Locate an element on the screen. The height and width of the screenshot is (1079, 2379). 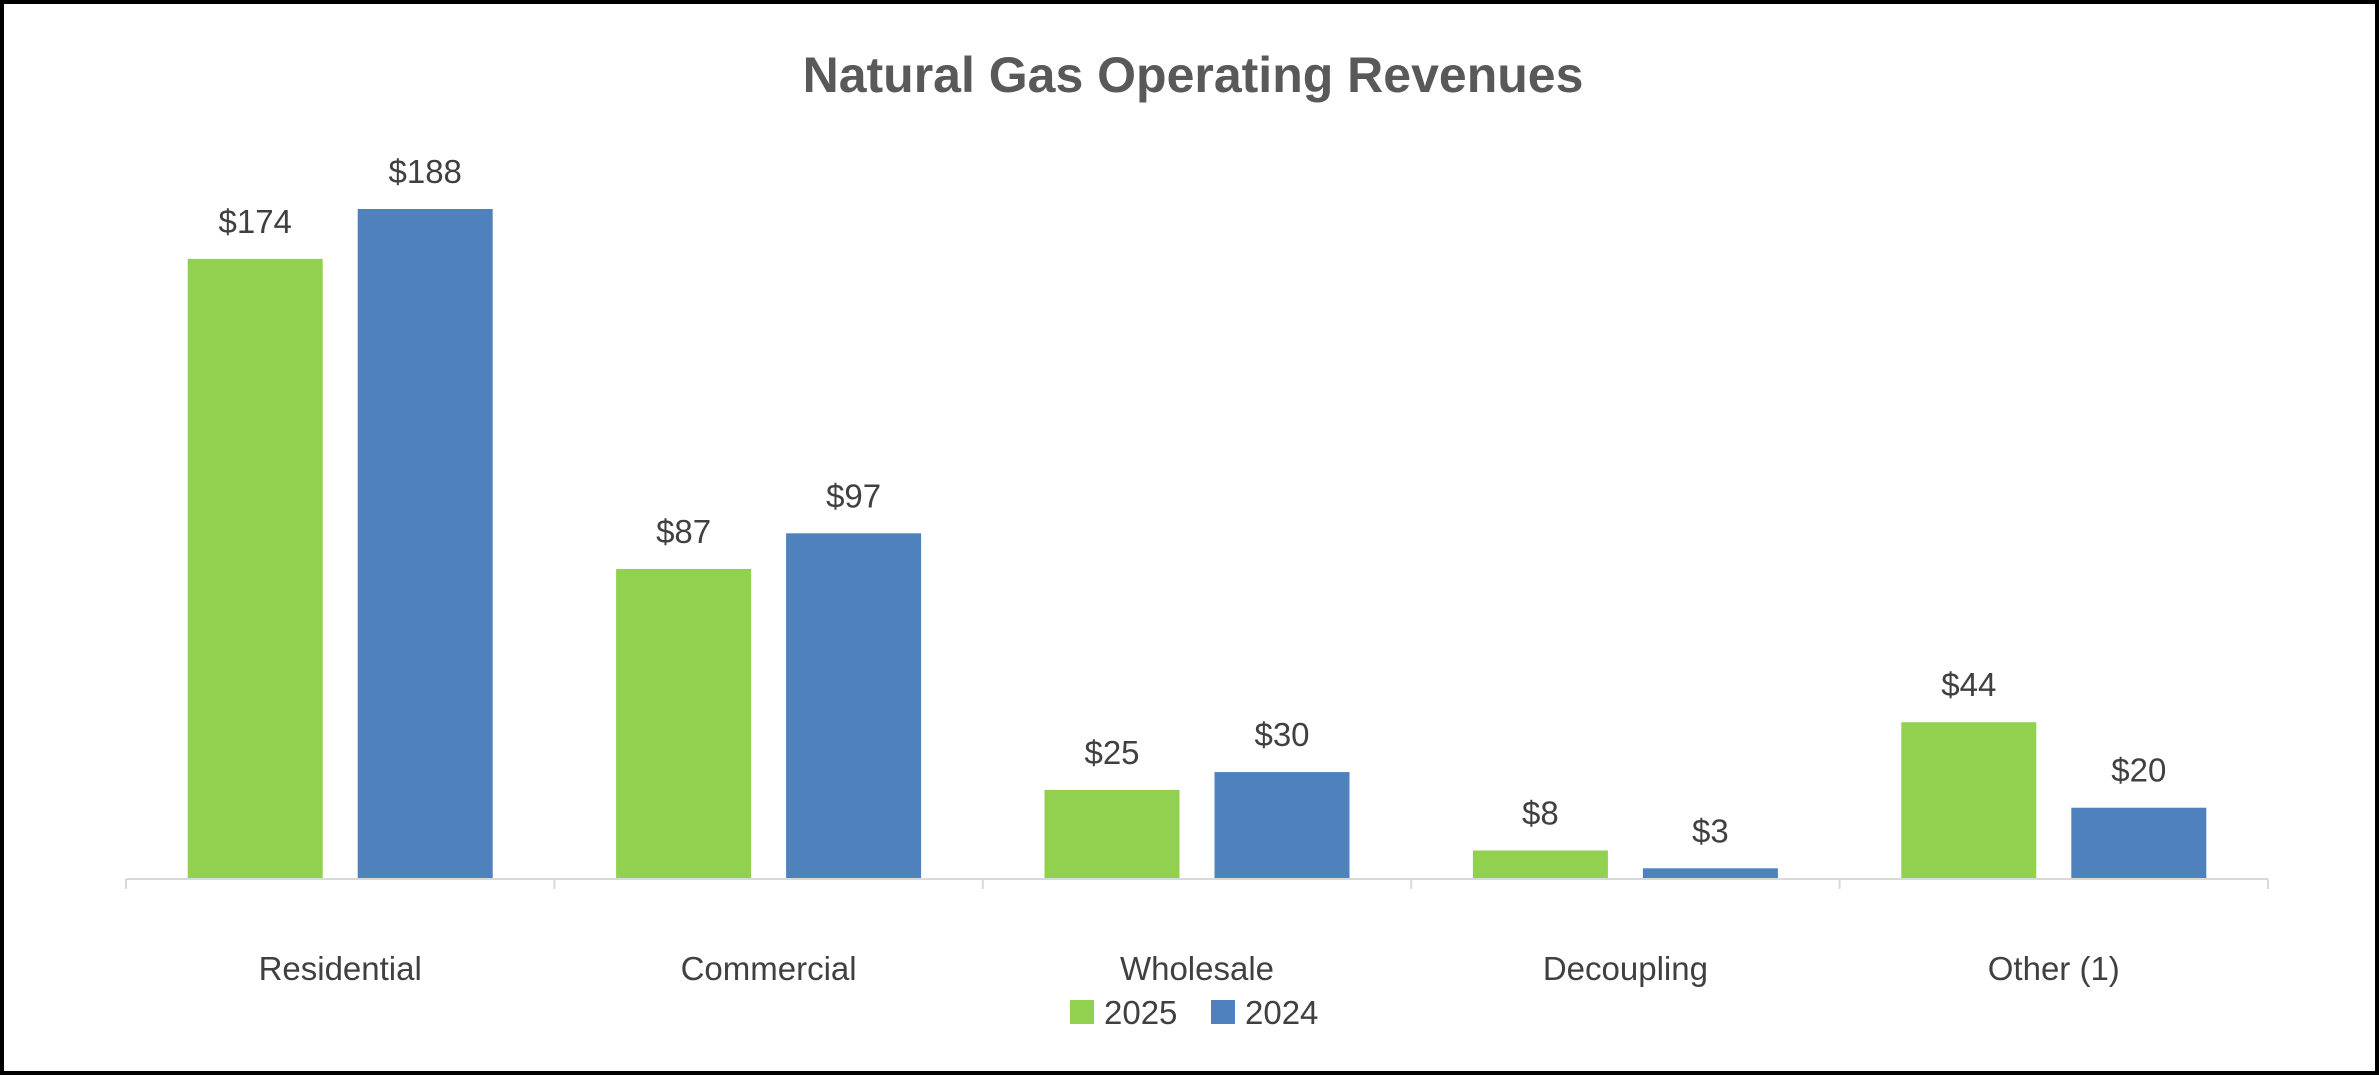
category-label: Other (1) is located at coordinates (2054, 968).